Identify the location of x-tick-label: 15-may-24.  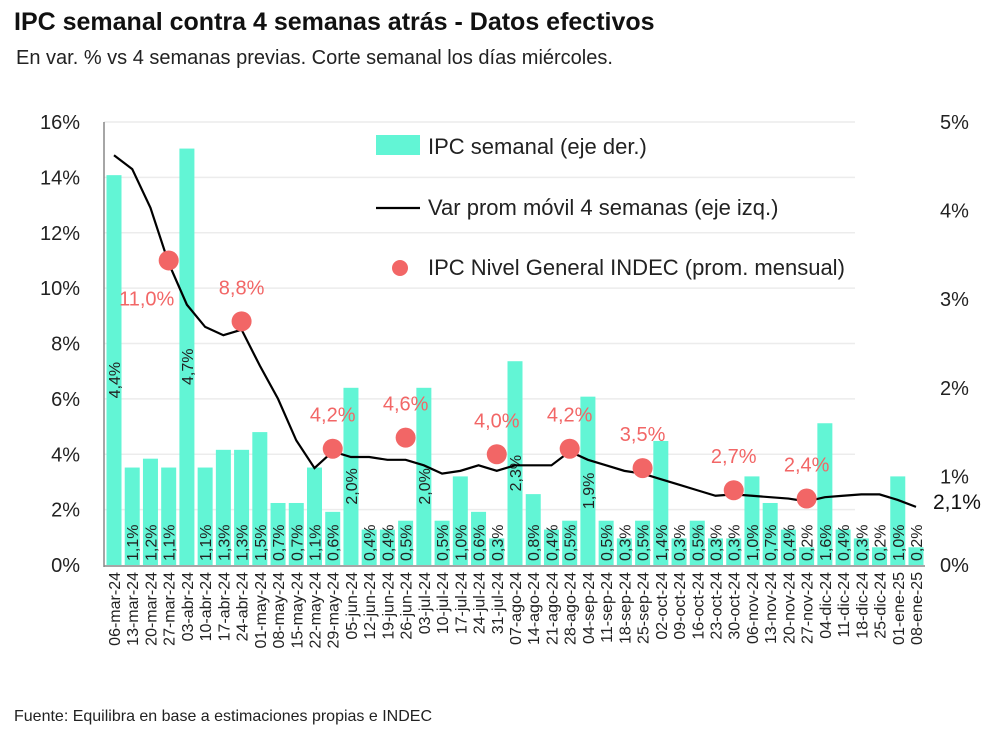
(297, 610).